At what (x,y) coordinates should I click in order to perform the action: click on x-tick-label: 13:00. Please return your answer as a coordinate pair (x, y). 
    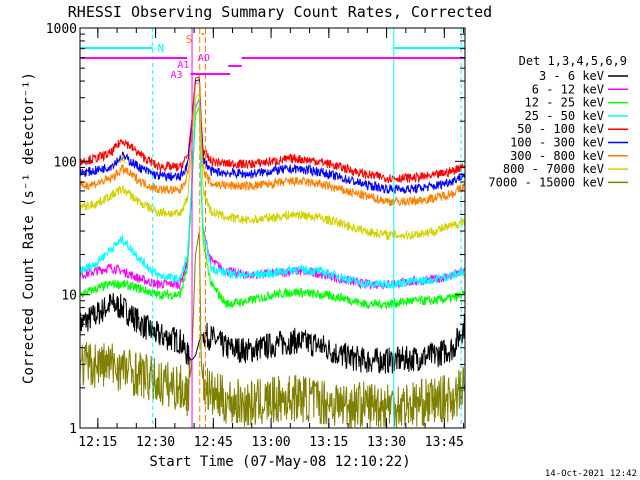
    Looking at the image, I should click on (271, 442).